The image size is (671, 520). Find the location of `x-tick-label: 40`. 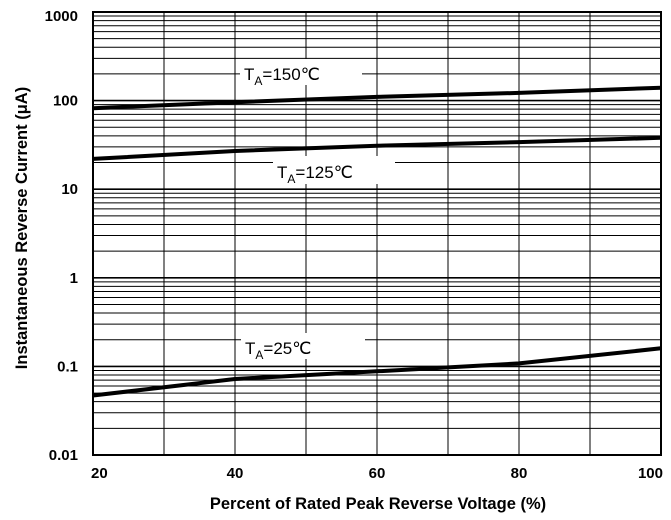

x-tick-label: 40 is located at coordinates (235, 473).